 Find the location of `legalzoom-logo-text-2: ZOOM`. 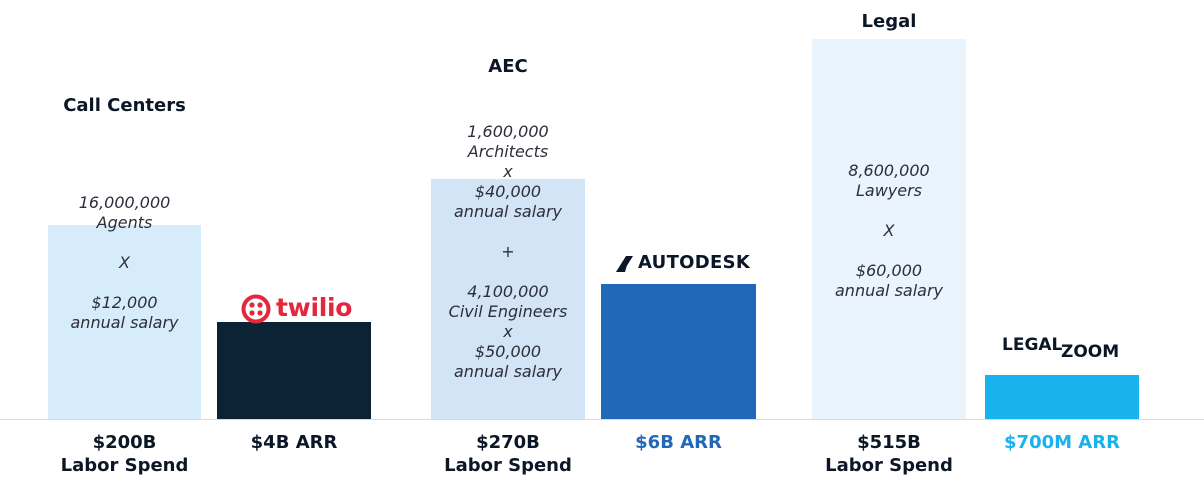

legalzoom-logo-text-2: ZOOM is located at coordinates (1090, 352).